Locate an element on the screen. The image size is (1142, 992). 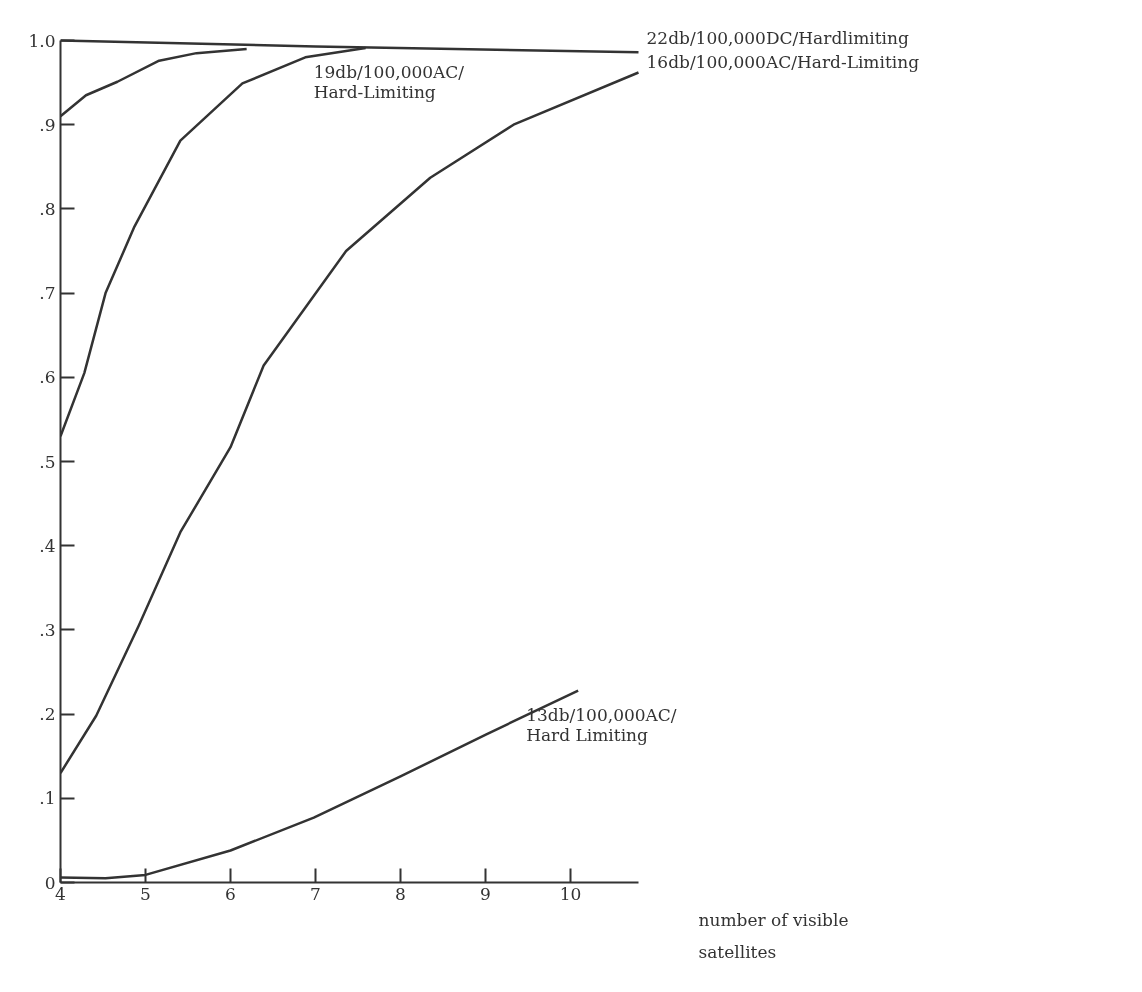
x-tick-label: 4 is located at coordinates (60, 893).